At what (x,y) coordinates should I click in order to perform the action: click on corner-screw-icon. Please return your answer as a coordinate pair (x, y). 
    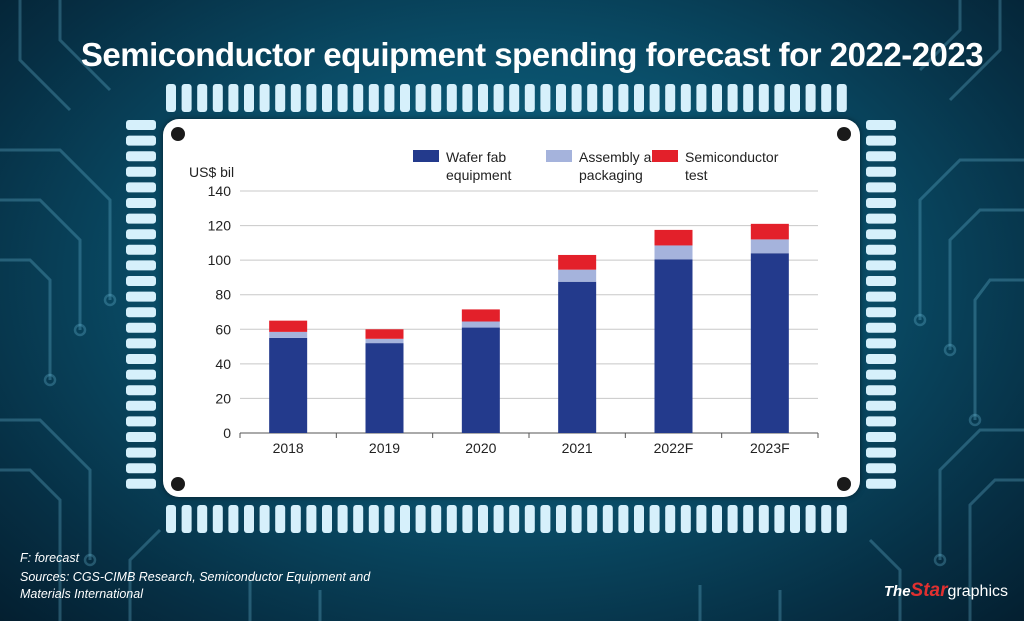
    Looking at the image, I should click on (844, 484).